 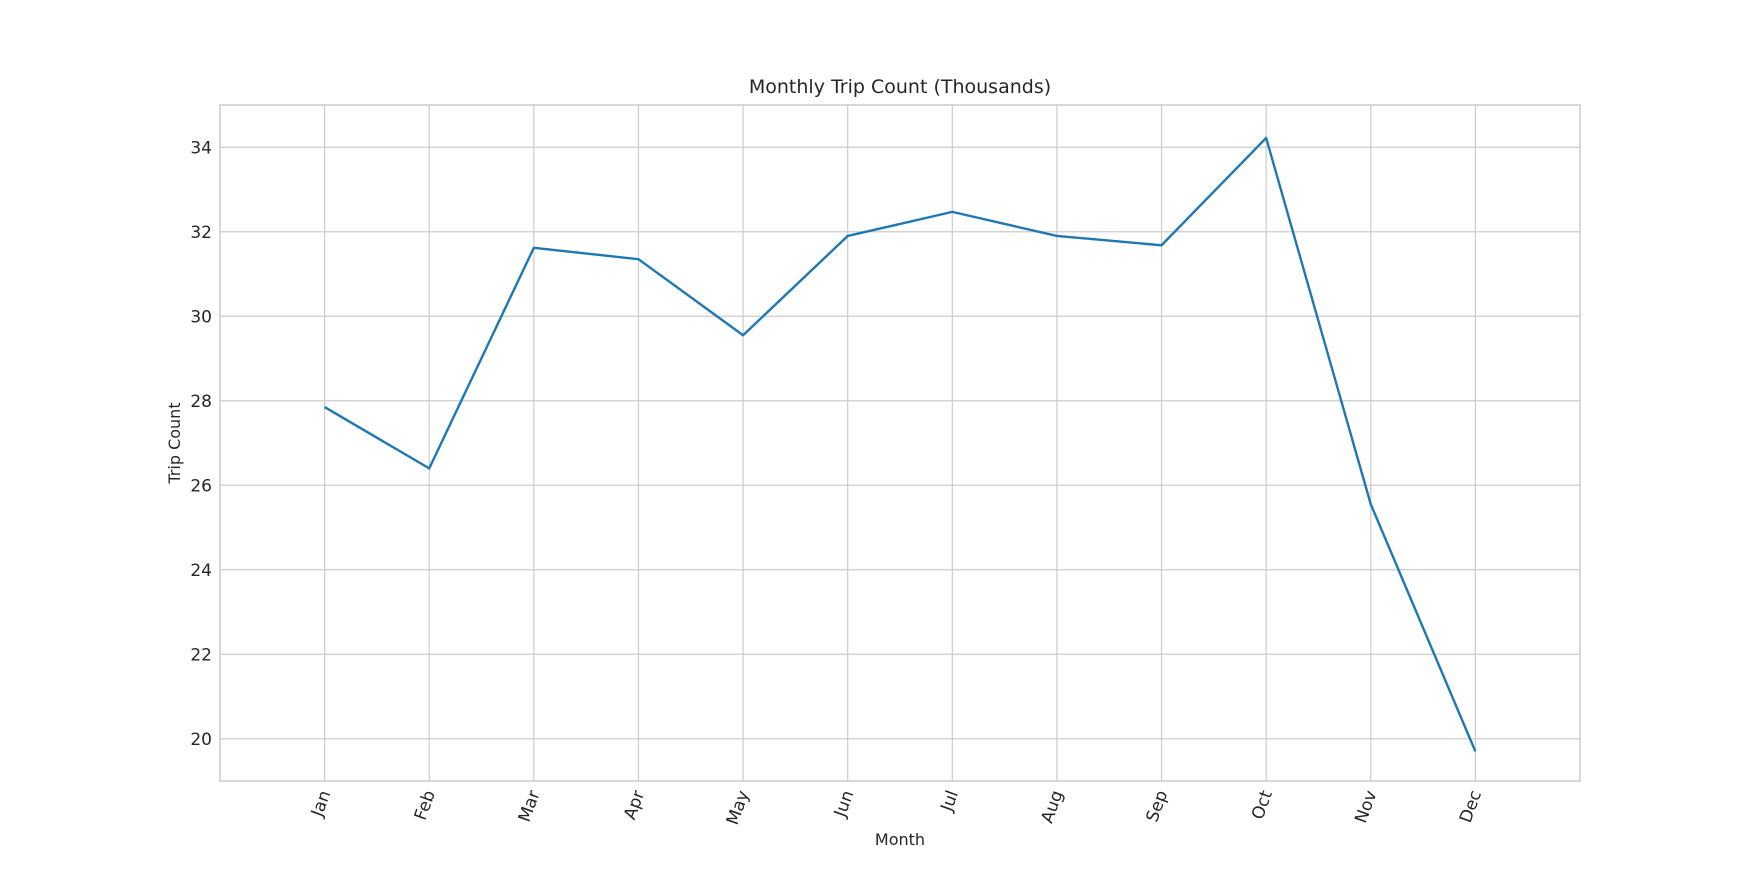 What do you see at coordinates (201, 571) in the screenshot?
I see `y-tick-label: 24` at bounding box center [201, 571].